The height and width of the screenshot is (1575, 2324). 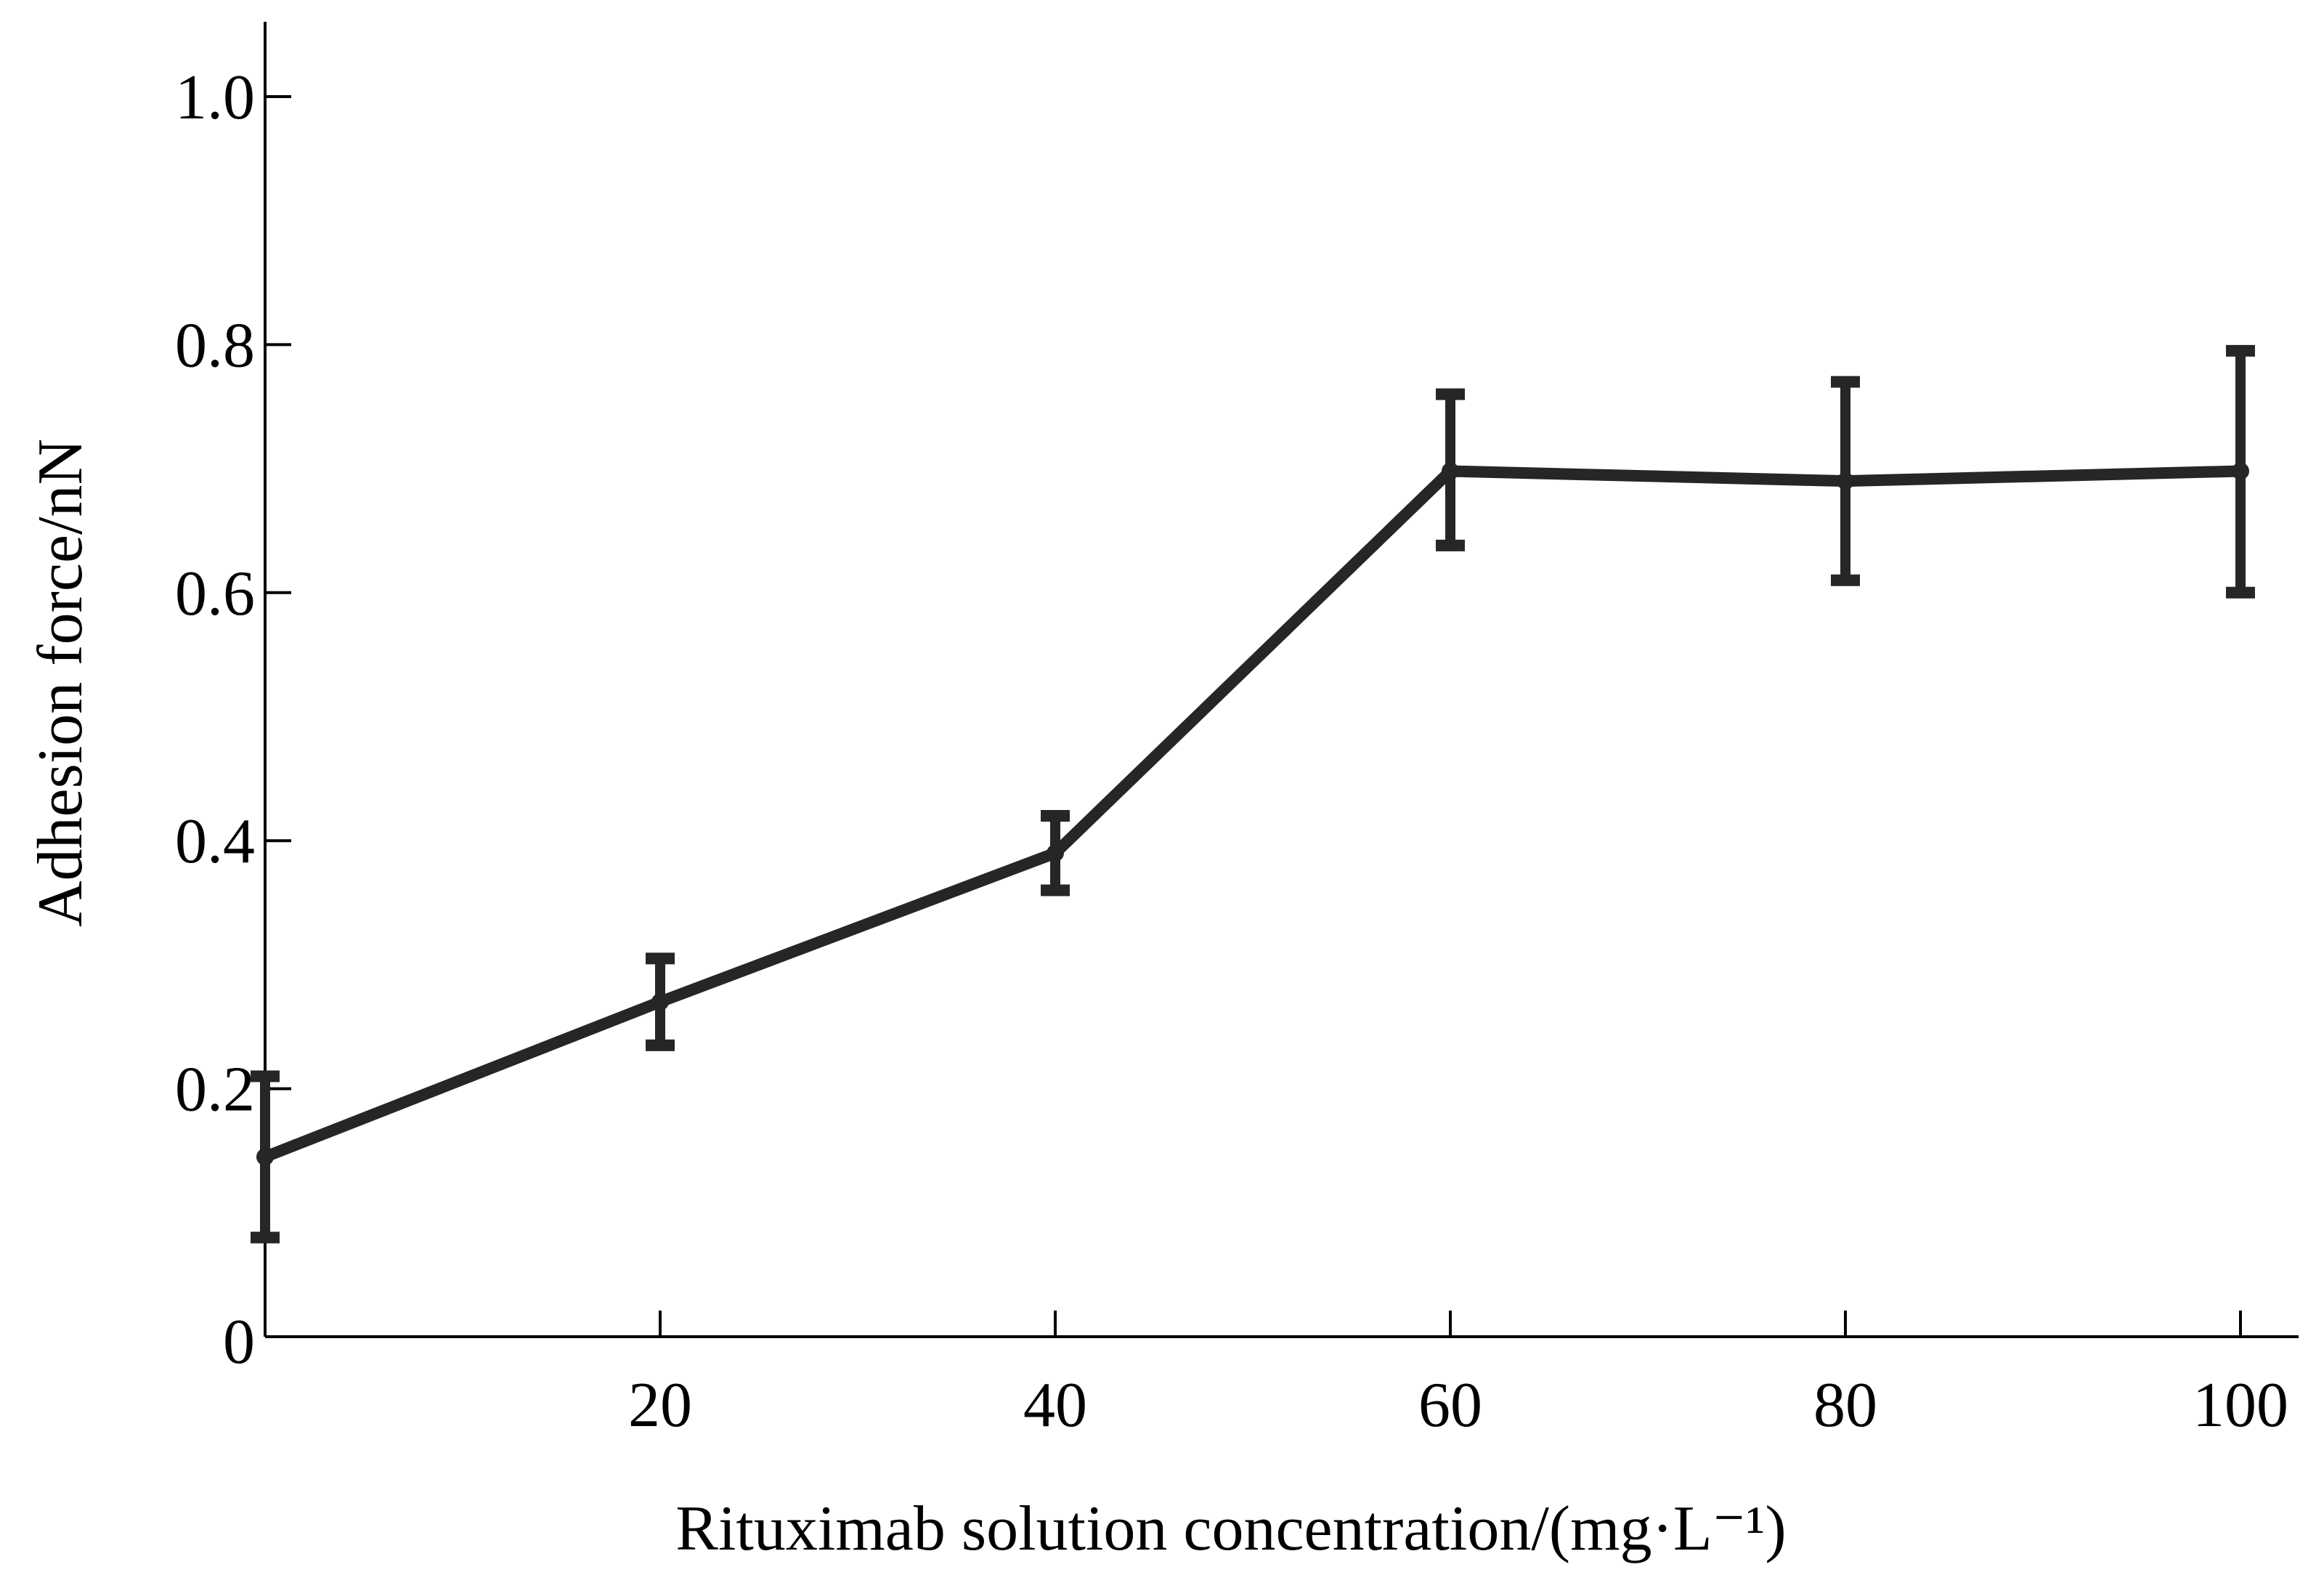 I want to click on y-tick-label: 0.6, so click(x=215, y=594).